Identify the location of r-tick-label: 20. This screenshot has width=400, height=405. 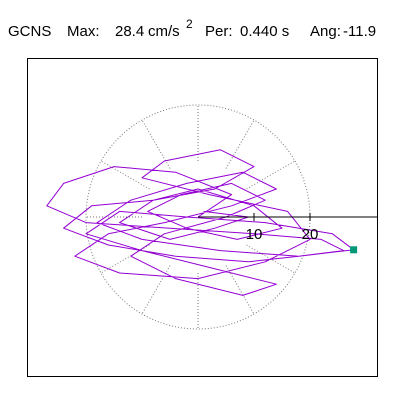
(310, 234).